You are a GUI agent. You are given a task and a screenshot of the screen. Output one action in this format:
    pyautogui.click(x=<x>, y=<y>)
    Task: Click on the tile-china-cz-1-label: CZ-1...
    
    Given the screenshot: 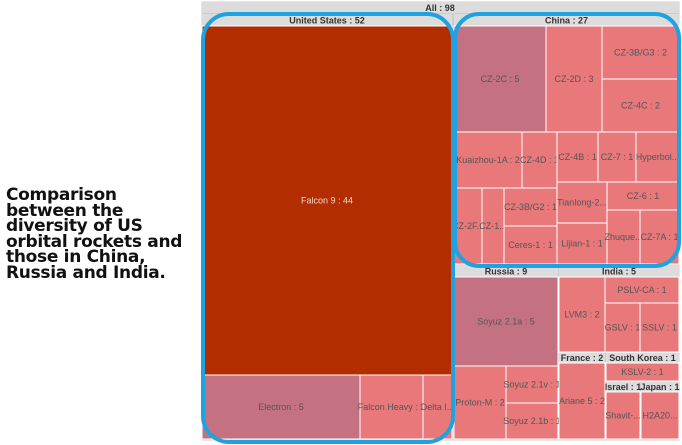 What is the action you would take?
    pyautogui.click(x=493, y=226)
    